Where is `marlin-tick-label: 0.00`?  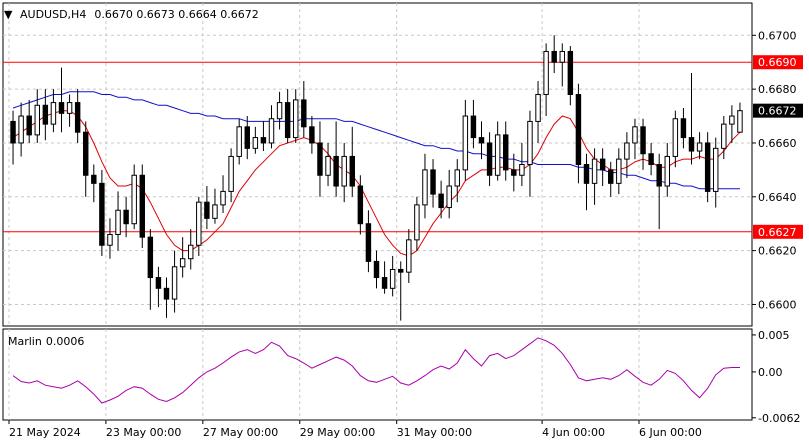 marlin-tick-label: 0.00 is located at coordinates (770, 372).